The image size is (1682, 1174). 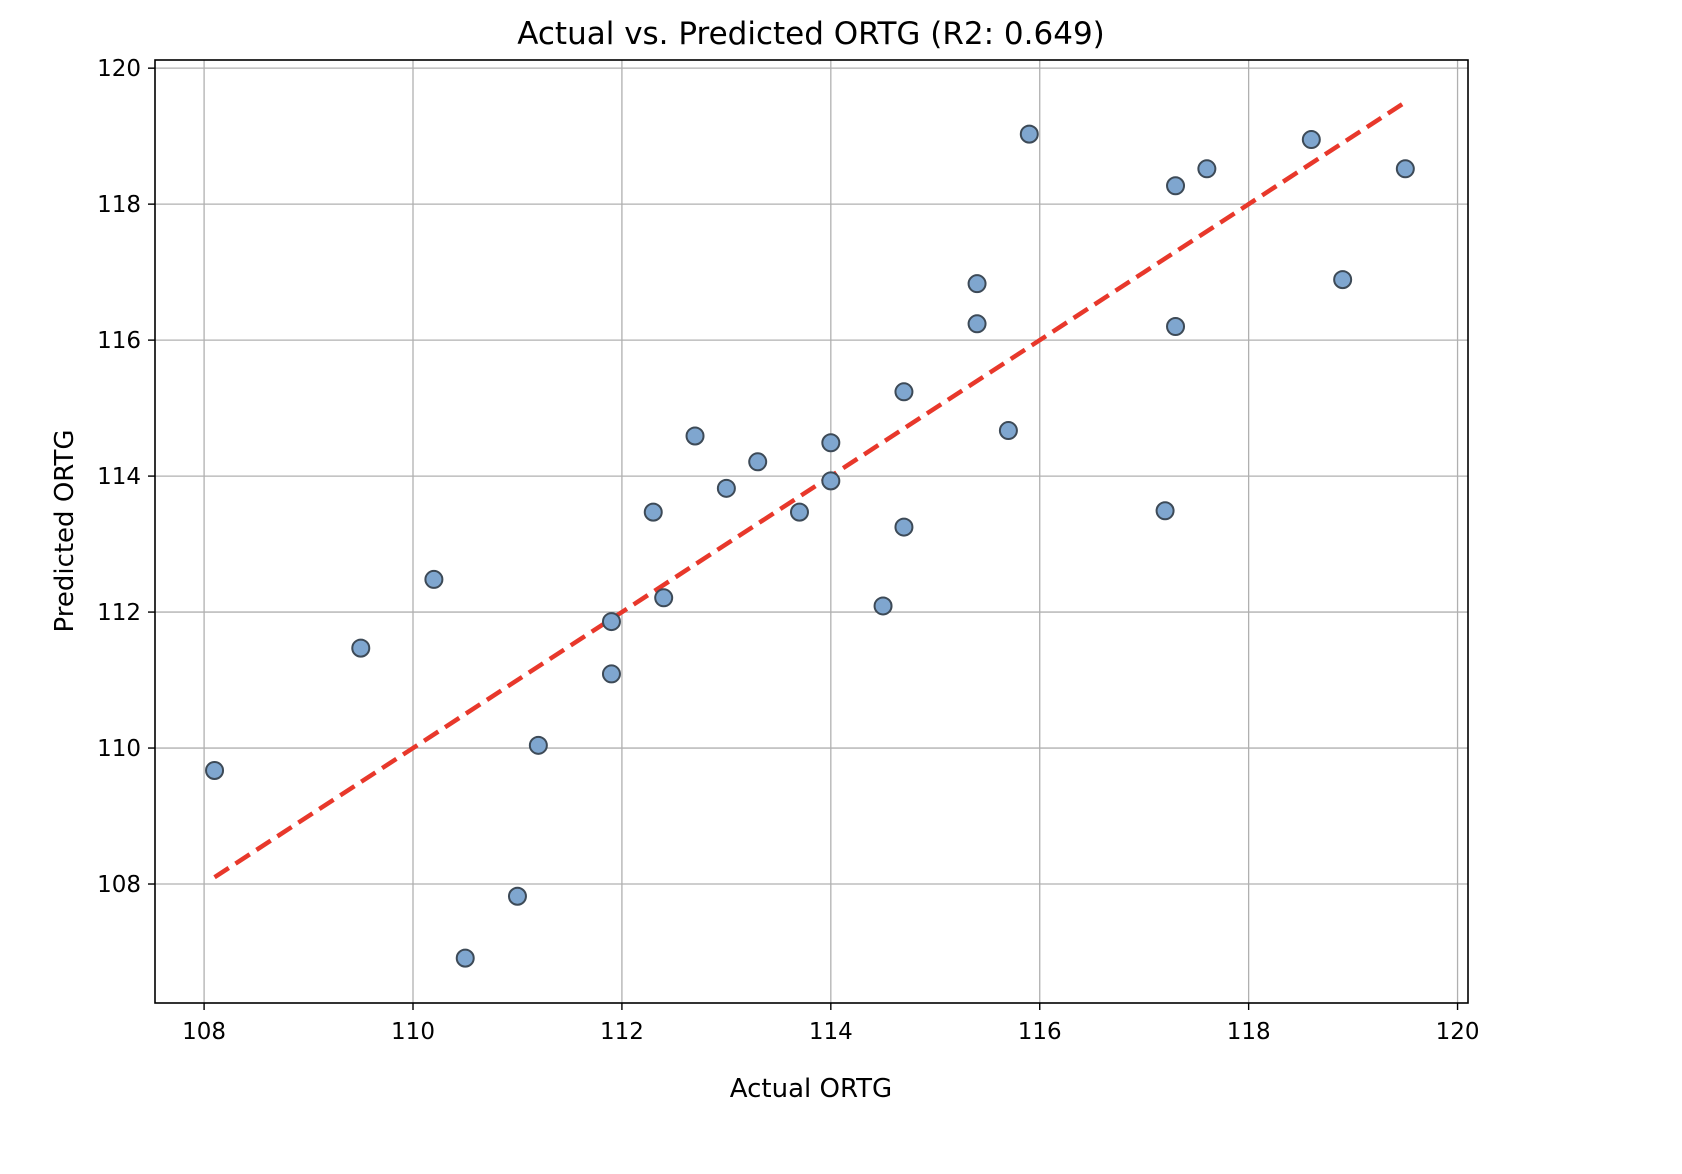 What do you see at coordinates (119, 205) in the screenshot?
I see `y-tick-label: 118` at bounding box center [119, 205].